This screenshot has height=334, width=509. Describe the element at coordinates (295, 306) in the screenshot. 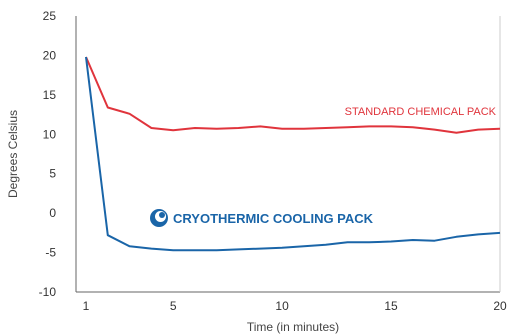

I see `x-tick-labels: 1 5 10 15 20` at that location.